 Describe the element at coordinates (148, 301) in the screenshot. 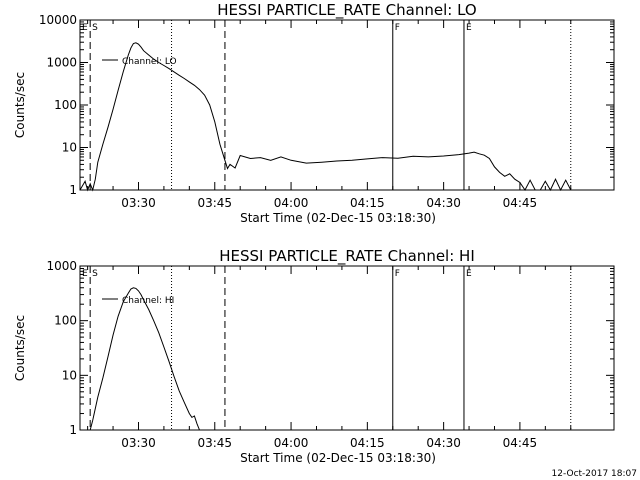

I see `legend-label: Channel: HI` at that location.